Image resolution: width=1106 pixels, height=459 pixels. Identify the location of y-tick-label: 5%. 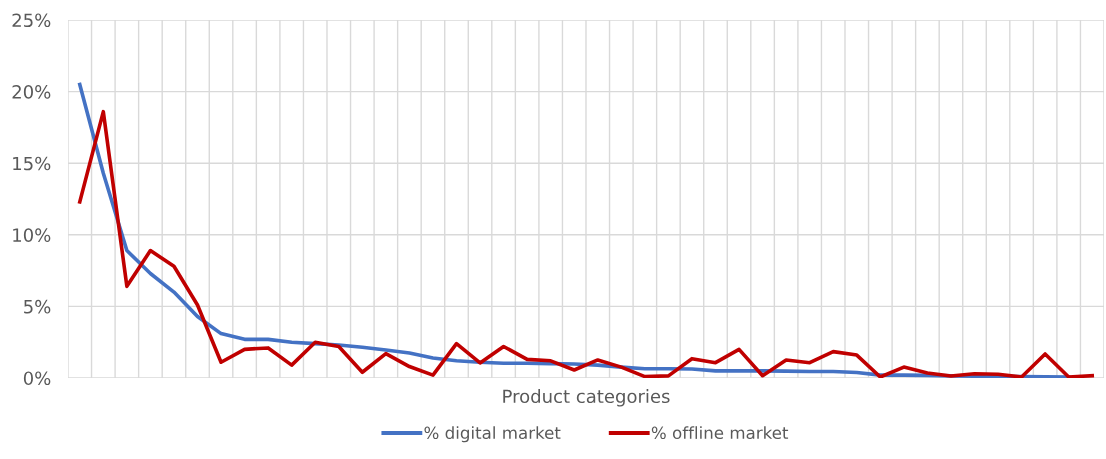
(37, 306).